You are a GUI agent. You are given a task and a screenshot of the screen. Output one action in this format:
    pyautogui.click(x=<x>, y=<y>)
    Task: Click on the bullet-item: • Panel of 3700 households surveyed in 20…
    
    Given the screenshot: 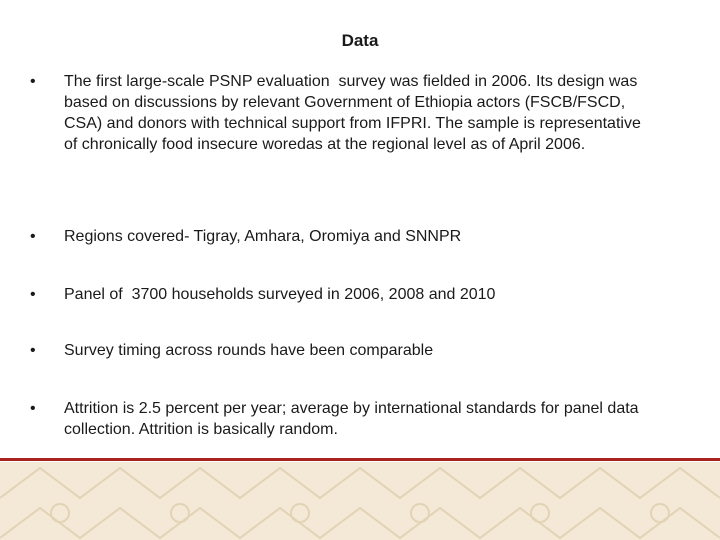 What is the action you would take?
    pyautogui.click(x=340, y=294)
    